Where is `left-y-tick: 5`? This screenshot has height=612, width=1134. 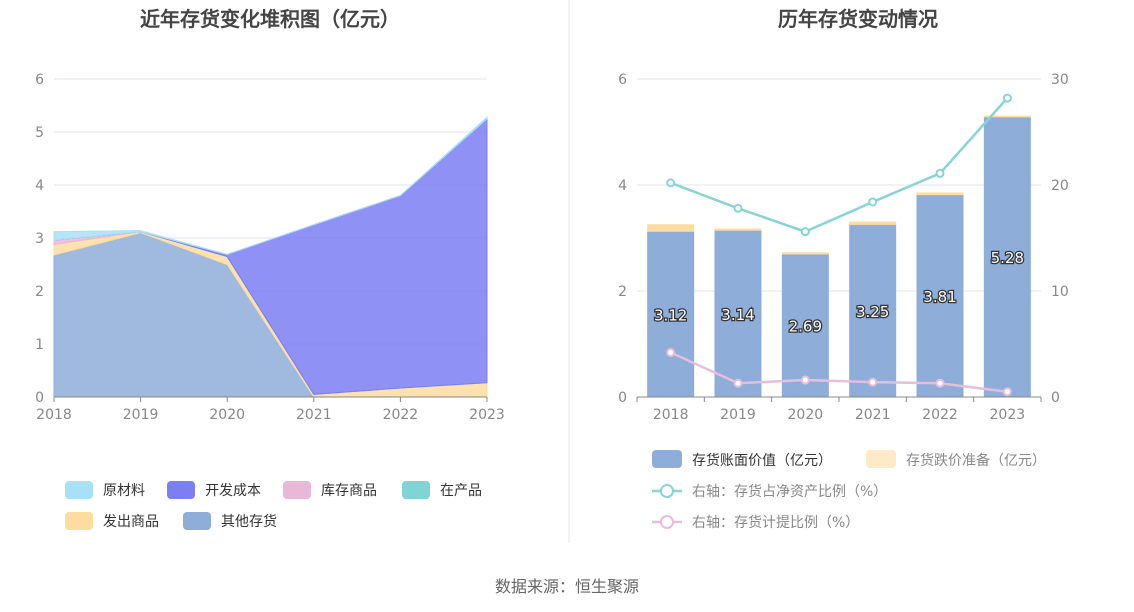
left-y-tick: 5 is located at coordinates (39, 133).